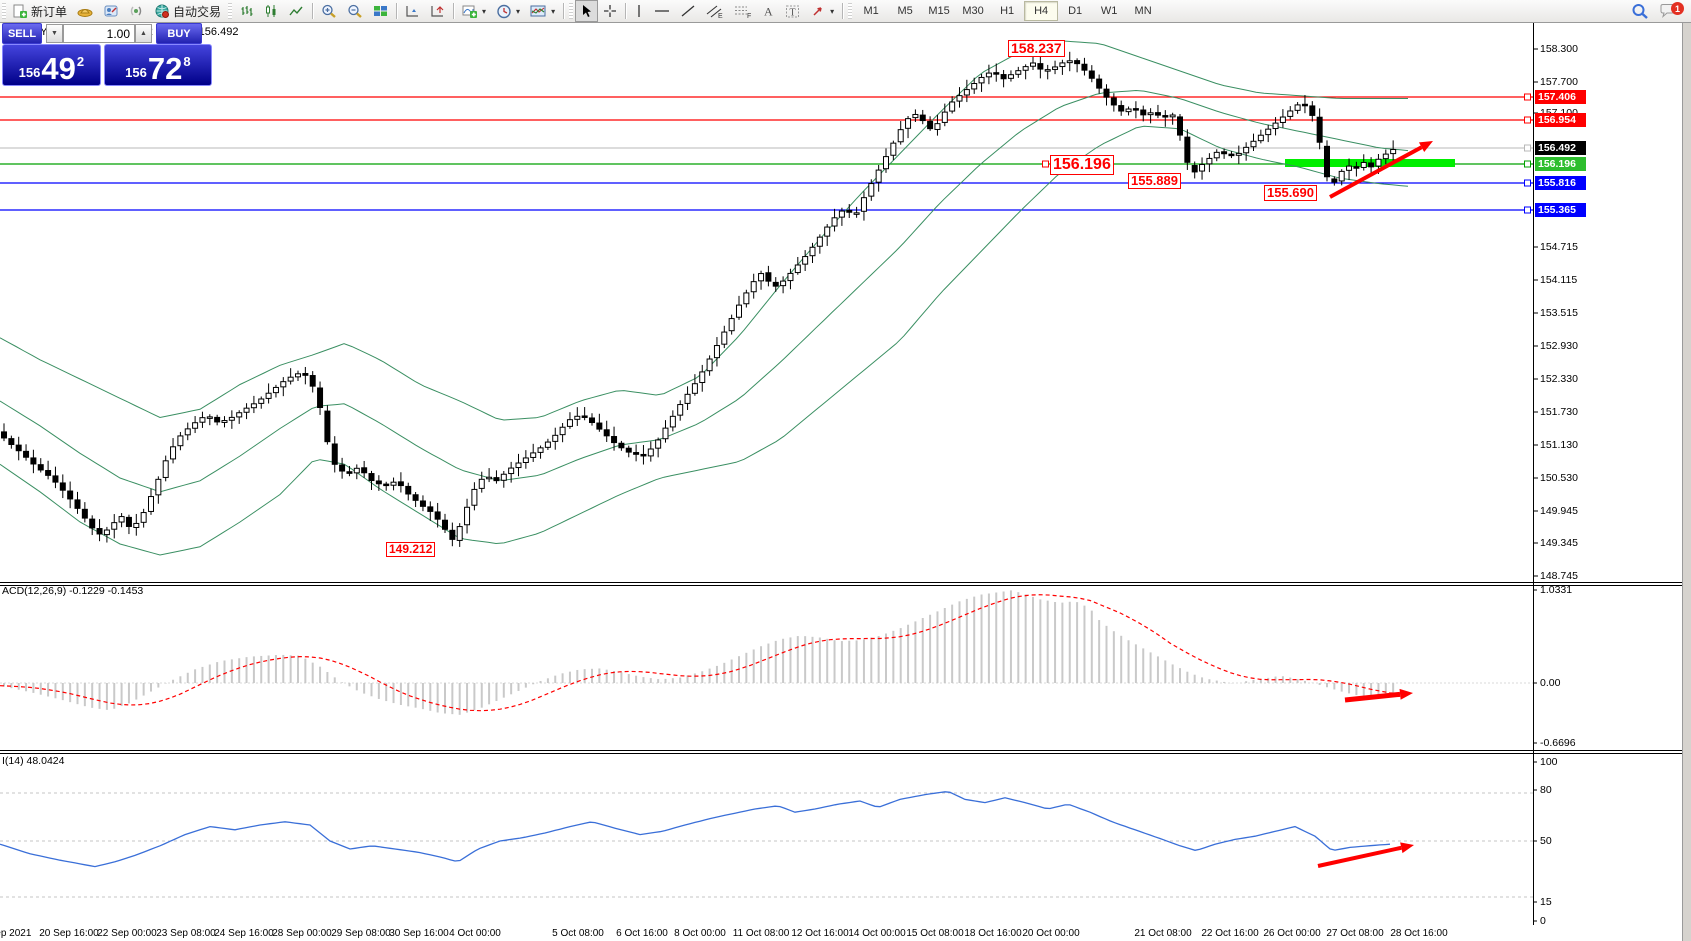 The width and height of the screenshot is (1691, 941). Describe the element at coordinates (905, 11) in the screenshot. I see `timeframe-button-m5: M5` at that location.